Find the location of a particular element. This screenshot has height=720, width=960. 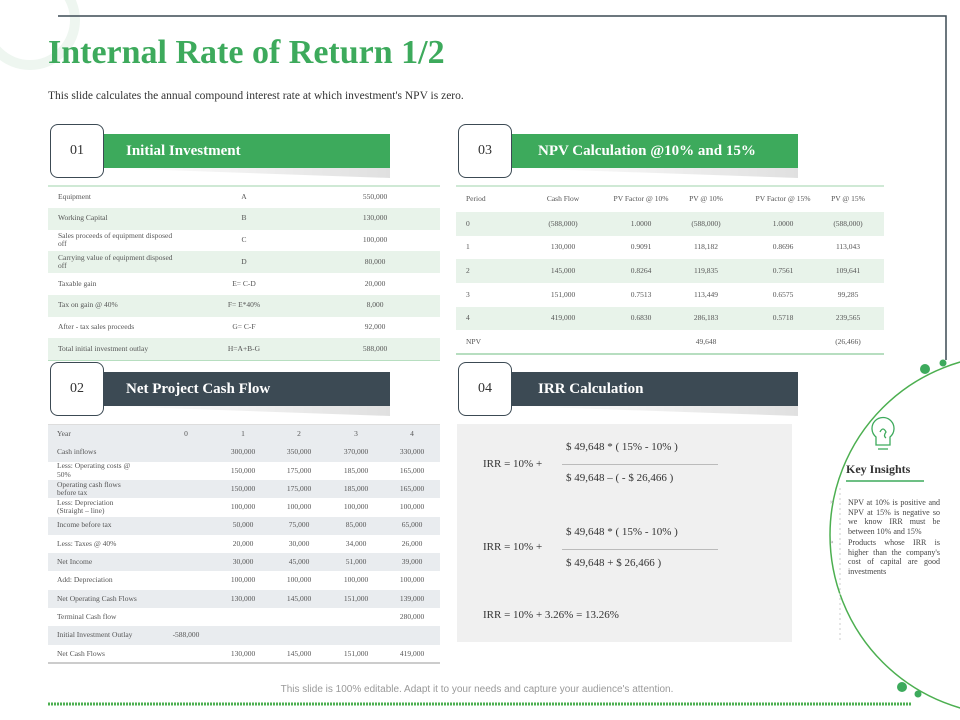

cell: 175,000 is located at coordinates (299, 470).